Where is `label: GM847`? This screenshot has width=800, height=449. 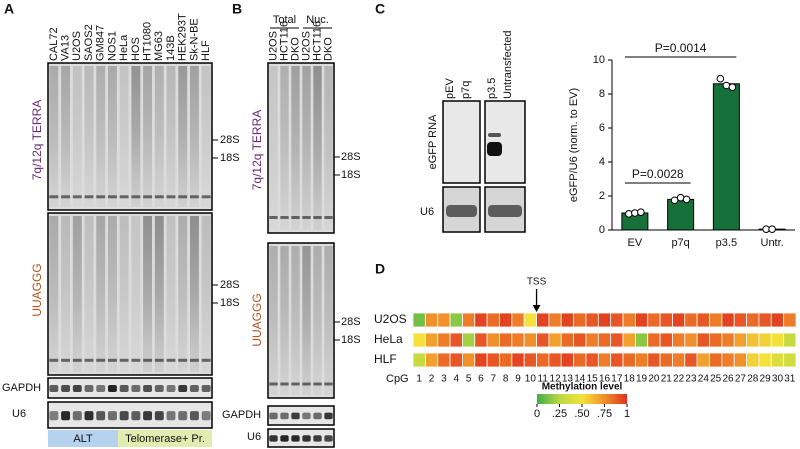
label: GM847 is located at coordinates (101, 43).